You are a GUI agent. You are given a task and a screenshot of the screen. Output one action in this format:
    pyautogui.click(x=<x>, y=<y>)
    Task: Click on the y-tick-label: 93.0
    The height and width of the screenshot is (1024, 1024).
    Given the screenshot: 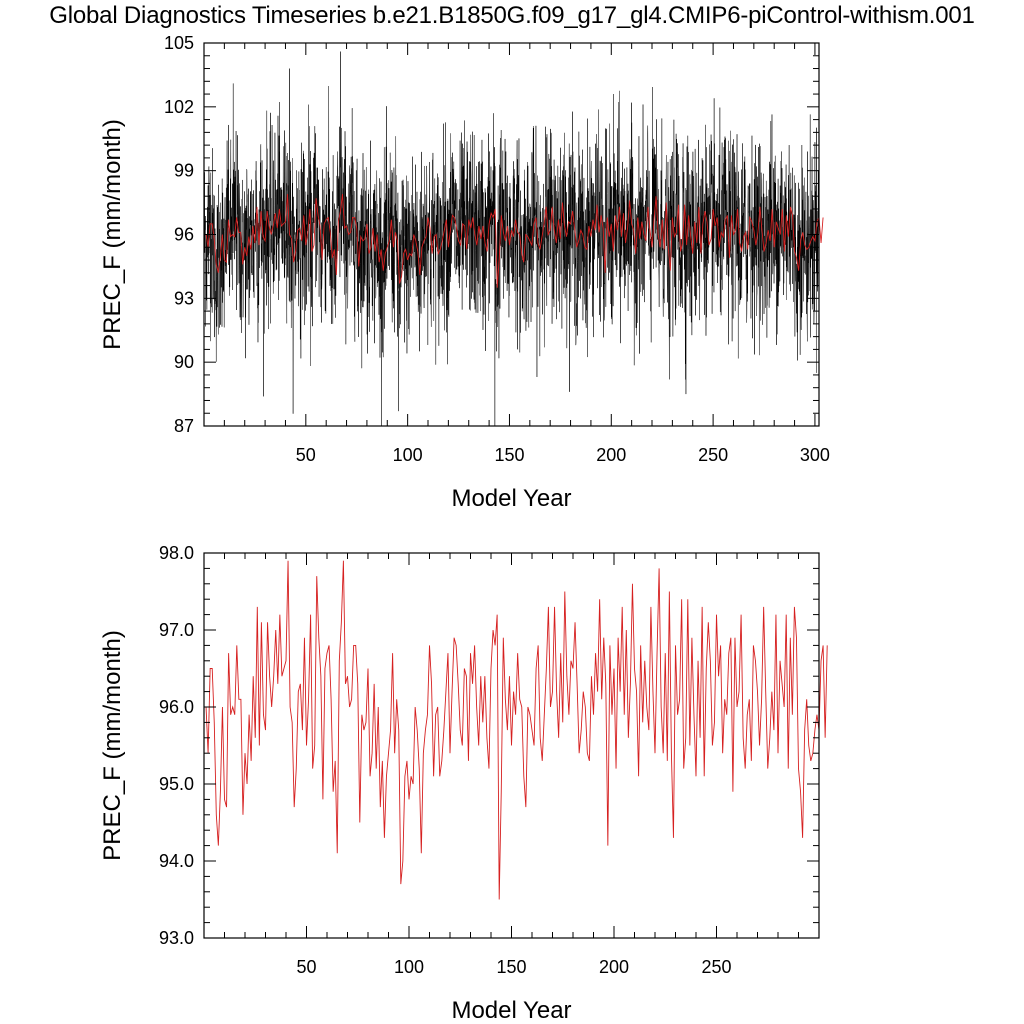 What is the action you would take?
    pyautogui.click(x=176, y=938)
    